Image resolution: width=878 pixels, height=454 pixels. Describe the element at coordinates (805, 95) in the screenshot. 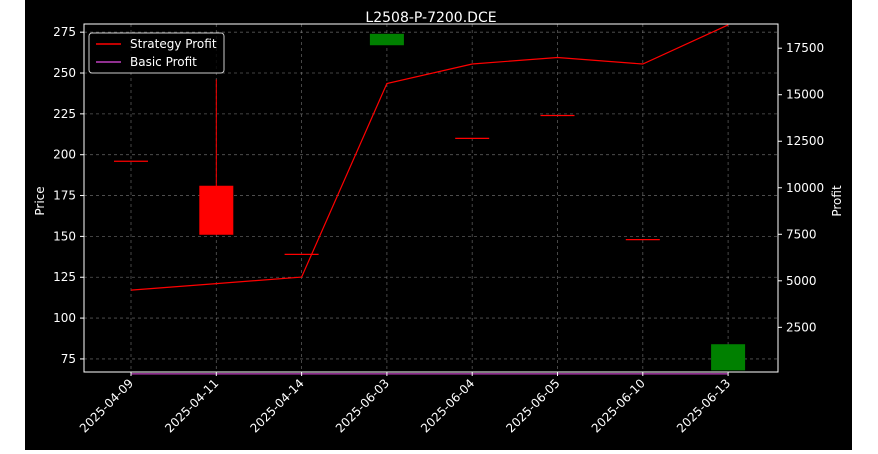

I see `y-right-tick-label: 15000` at that location.